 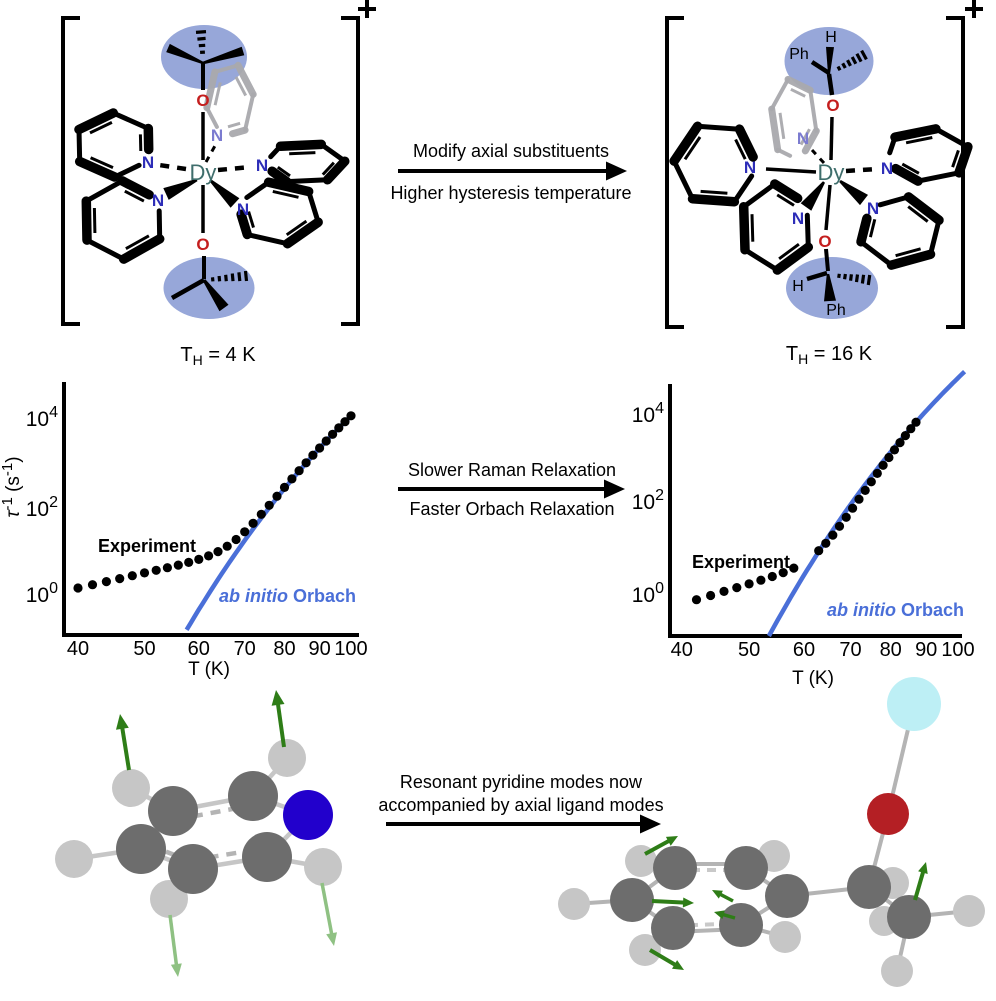 I want to click on svg-text: Faster Orbach Relaxation, so click(x=511, y=509).